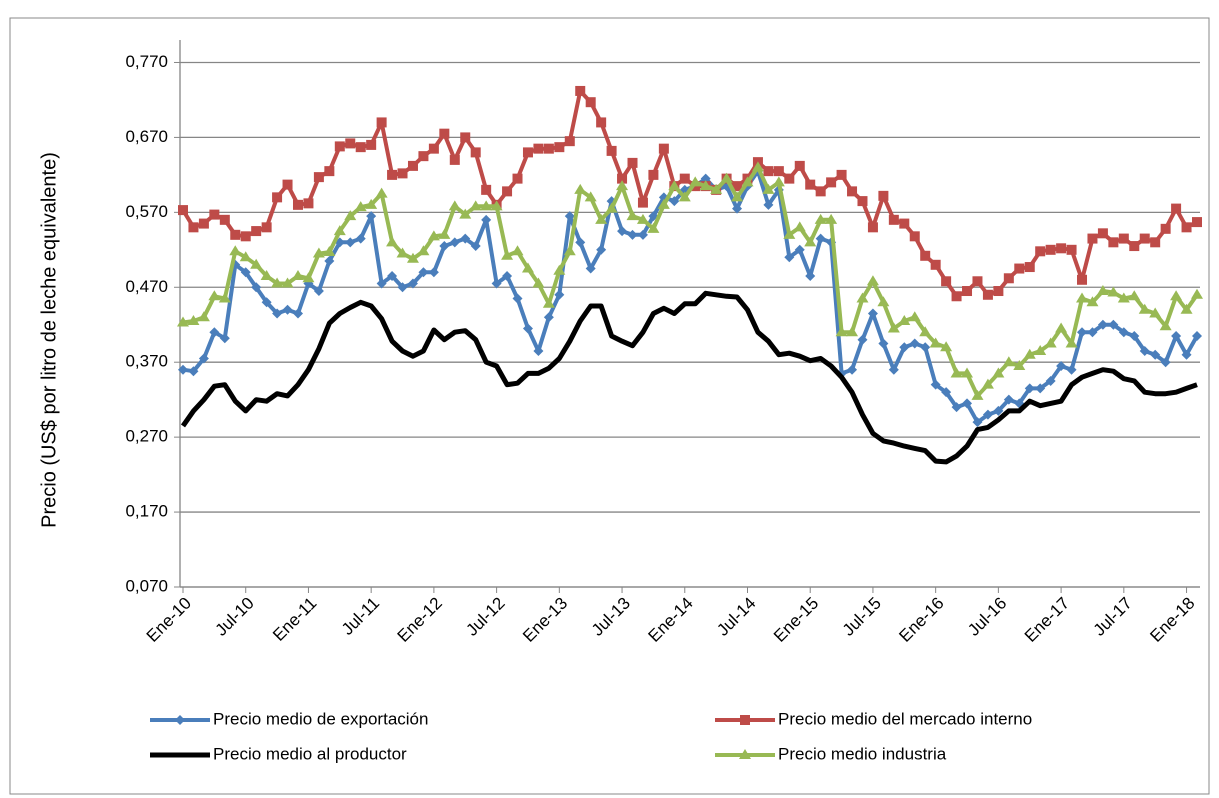 The image size is (1219, 798). What do you see at coordinates (180, 720) in the screenshot?
I see `legend-marker` at bounding box center [180, 720].